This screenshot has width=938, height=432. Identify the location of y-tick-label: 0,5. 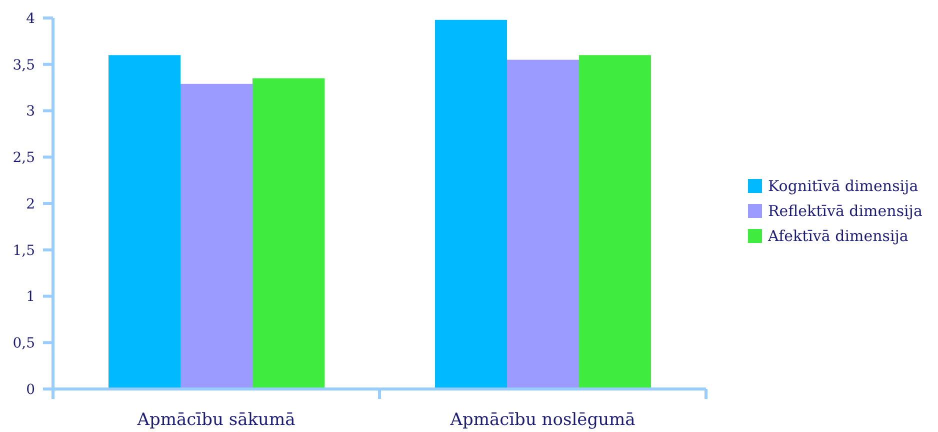
(23, 344).